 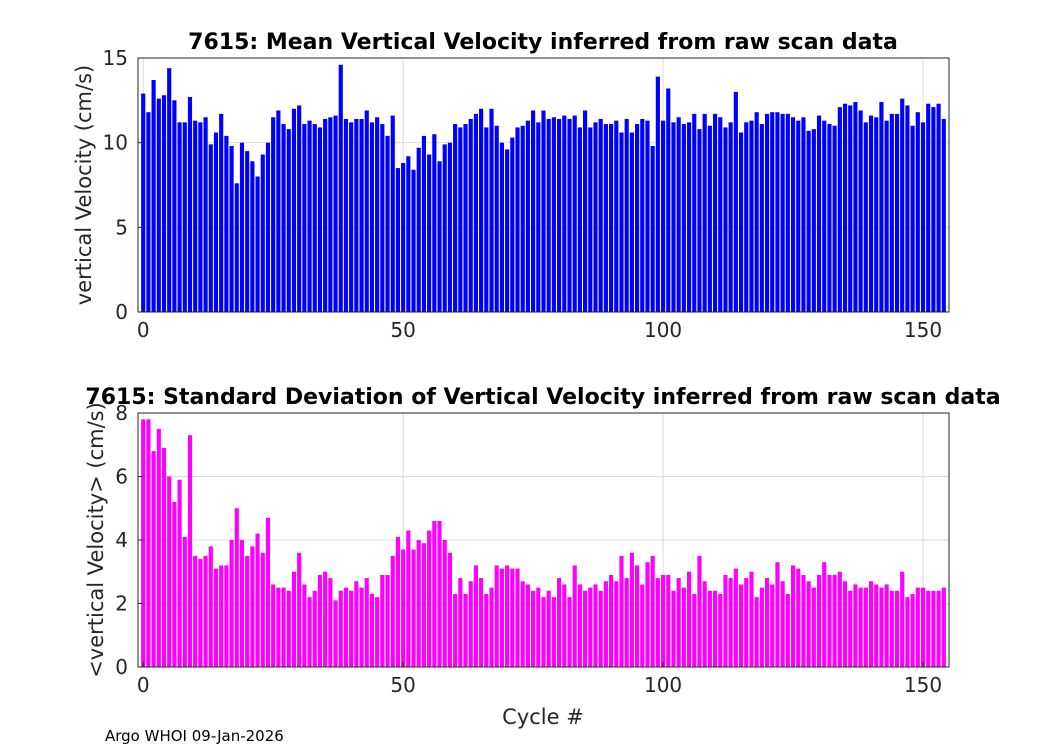 What do you see at coordinates (121, 312) in the screenshot?
I see `y-tick-label: 0` at bounding box center [121, 312].